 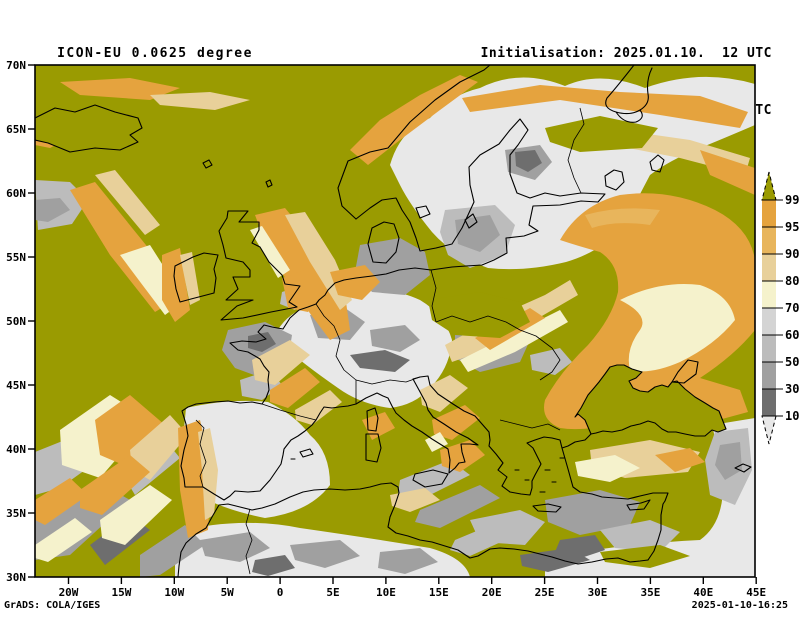 I want to click on model-name: ICON-EU 0.0625 degree, so click(x=155, y=53).